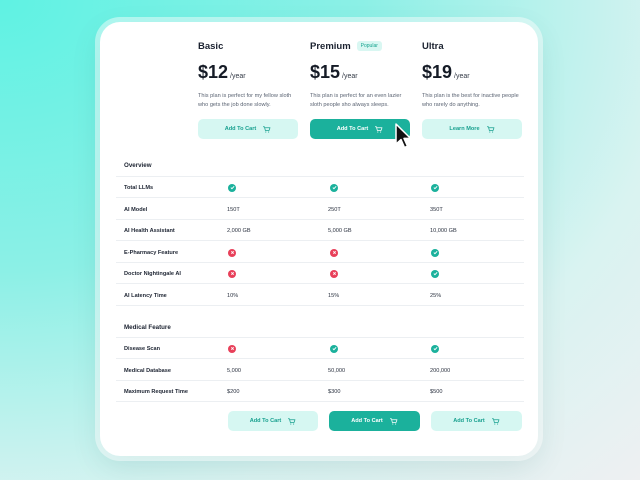 This screenshot has width=640, height=480. Describe the element at coordinates (320, 370) in the screenshot. I see `table-row: Medical Database 5,000 50,000 200,000` at that location.